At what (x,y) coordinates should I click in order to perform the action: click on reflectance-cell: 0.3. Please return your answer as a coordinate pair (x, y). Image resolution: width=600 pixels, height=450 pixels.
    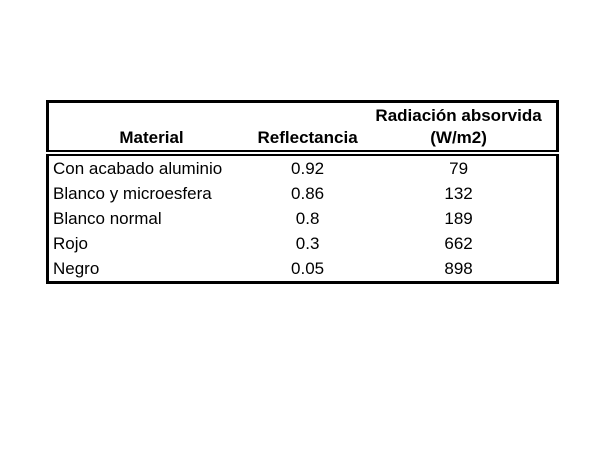
    Looking at the image, I should click on (307, 243).